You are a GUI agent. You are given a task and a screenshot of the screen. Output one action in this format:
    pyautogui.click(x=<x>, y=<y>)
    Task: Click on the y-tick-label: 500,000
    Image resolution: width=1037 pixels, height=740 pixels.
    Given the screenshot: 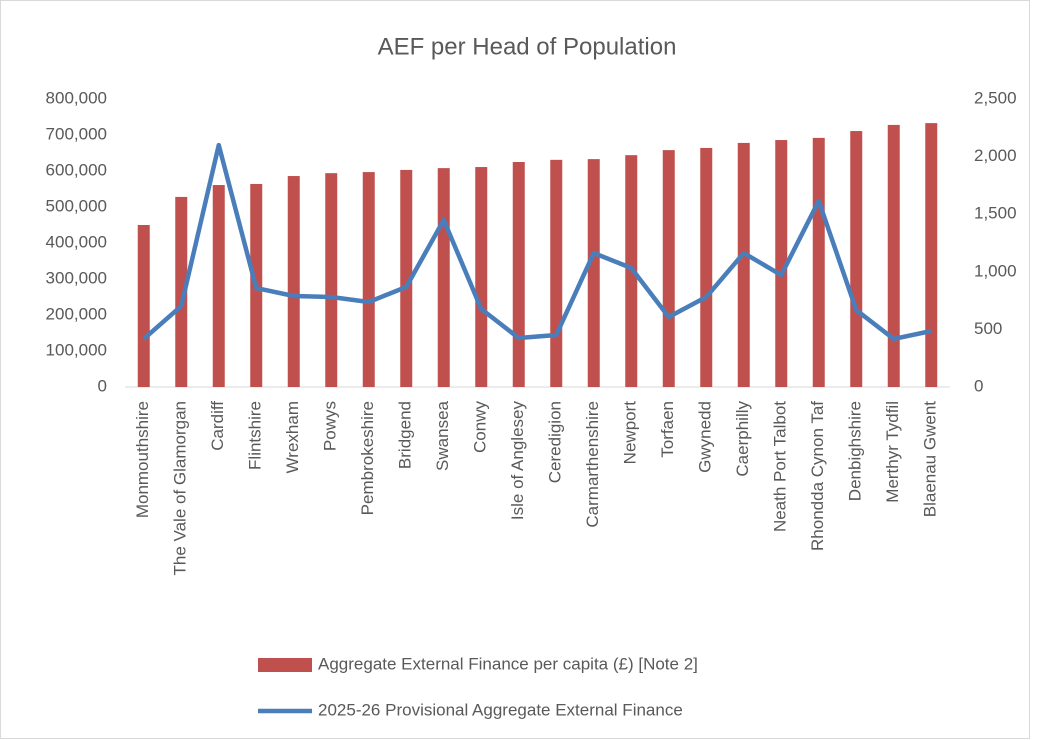 What is the action you would take?
    pyautogui.click(x=76, y=205)
    